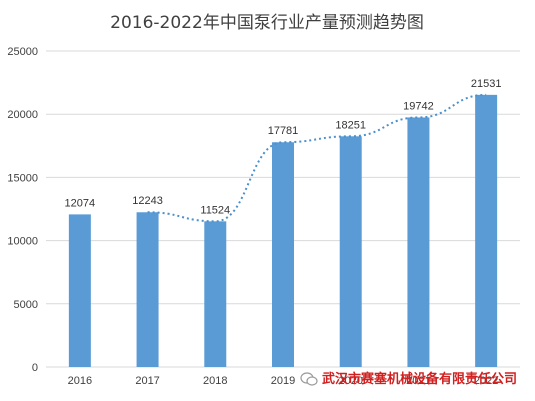 Image resolution: width=535 pixels, height=401 pixels. Describe the element at coordinates (215, 210) in the screenshot. I see `data-label: 11524` at that location.